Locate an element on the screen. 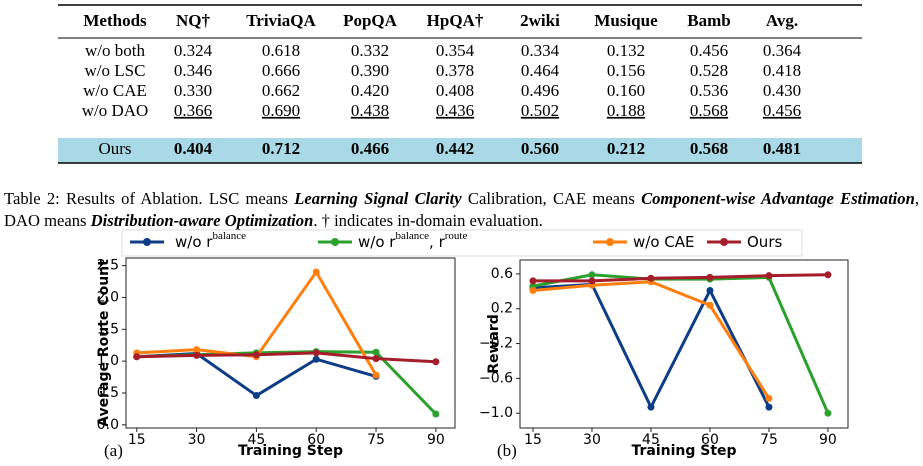 Image resolution: width=923 pixels, height=466 pixels. y-tick-label: 0.2 is located at coordinates (502, 309).